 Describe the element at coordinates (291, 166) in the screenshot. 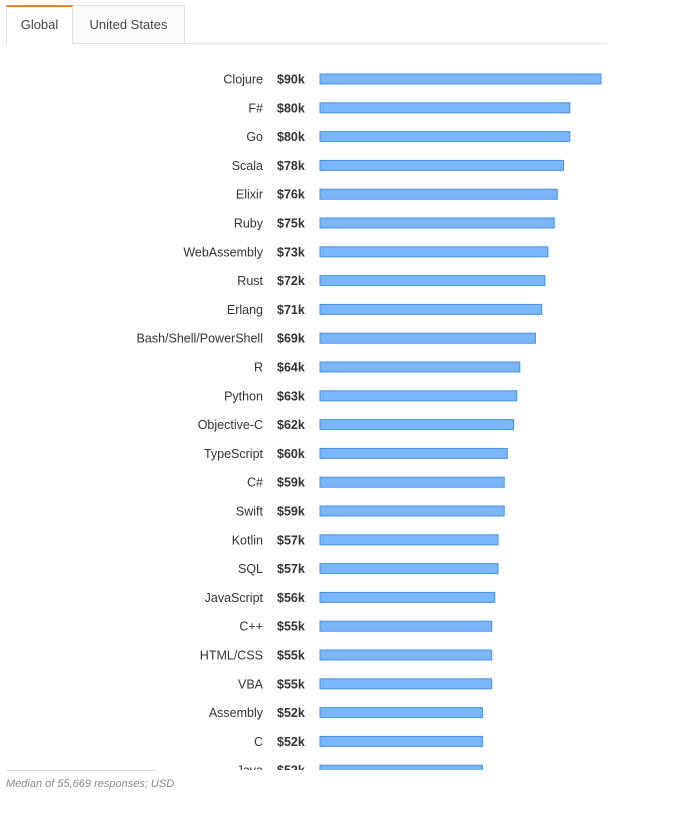

I see `value-label: $78k` at that location.